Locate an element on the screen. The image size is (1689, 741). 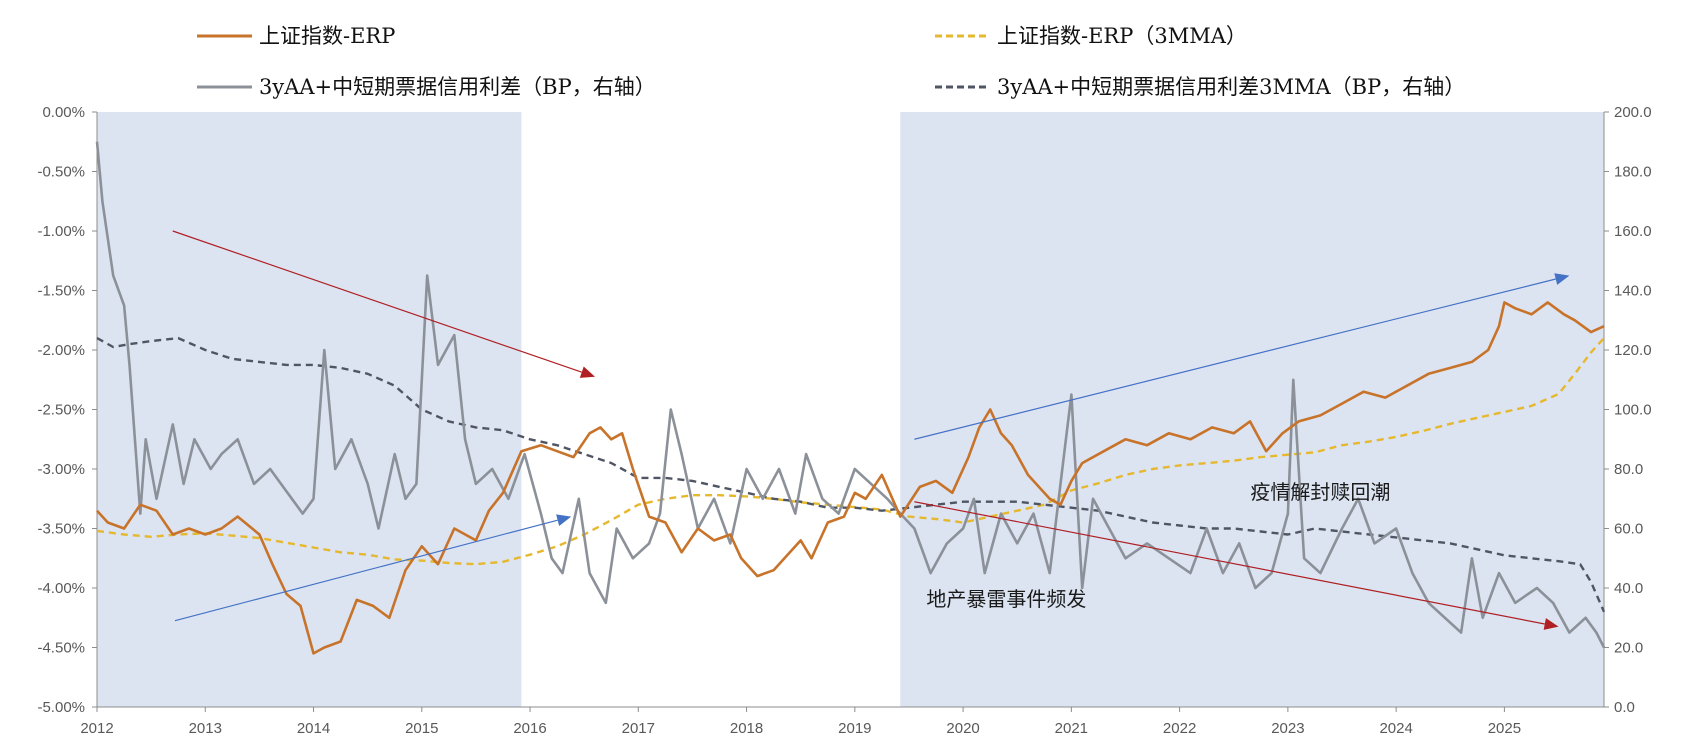
x-axis-tick-label: 2019 is located at coordinates (854, 728).